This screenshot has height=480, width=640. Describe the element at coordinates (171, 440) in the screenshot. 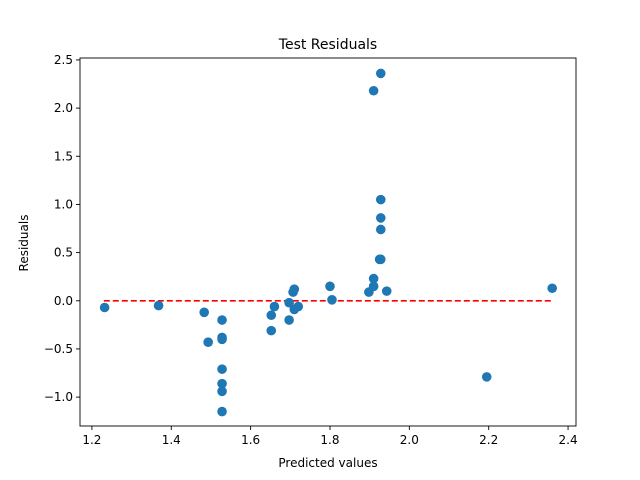

I see `x-tick-label: 1.4` at that location.